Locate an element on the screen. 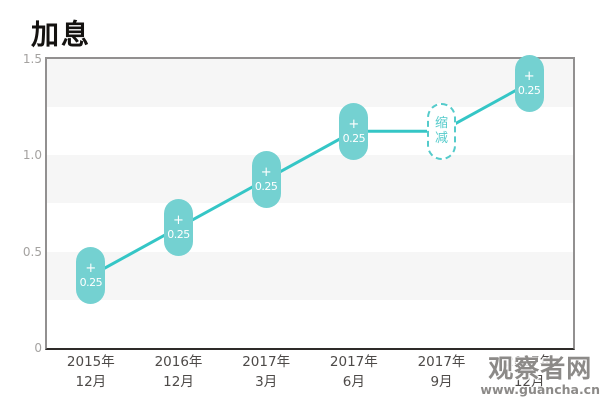 This screenshot has width=600, height=400. y-axis-tick-label: 1.5 is located at coordinates (32, 59).